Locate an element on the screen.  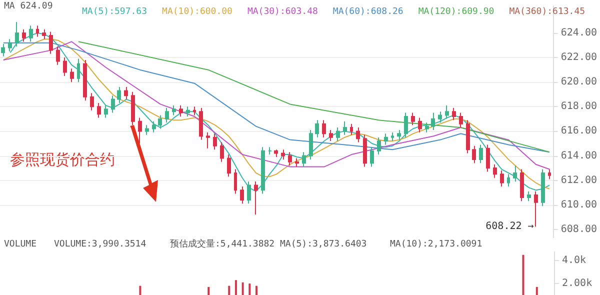
y-tick-label: 616.00 is located at coordinates (578, 131).